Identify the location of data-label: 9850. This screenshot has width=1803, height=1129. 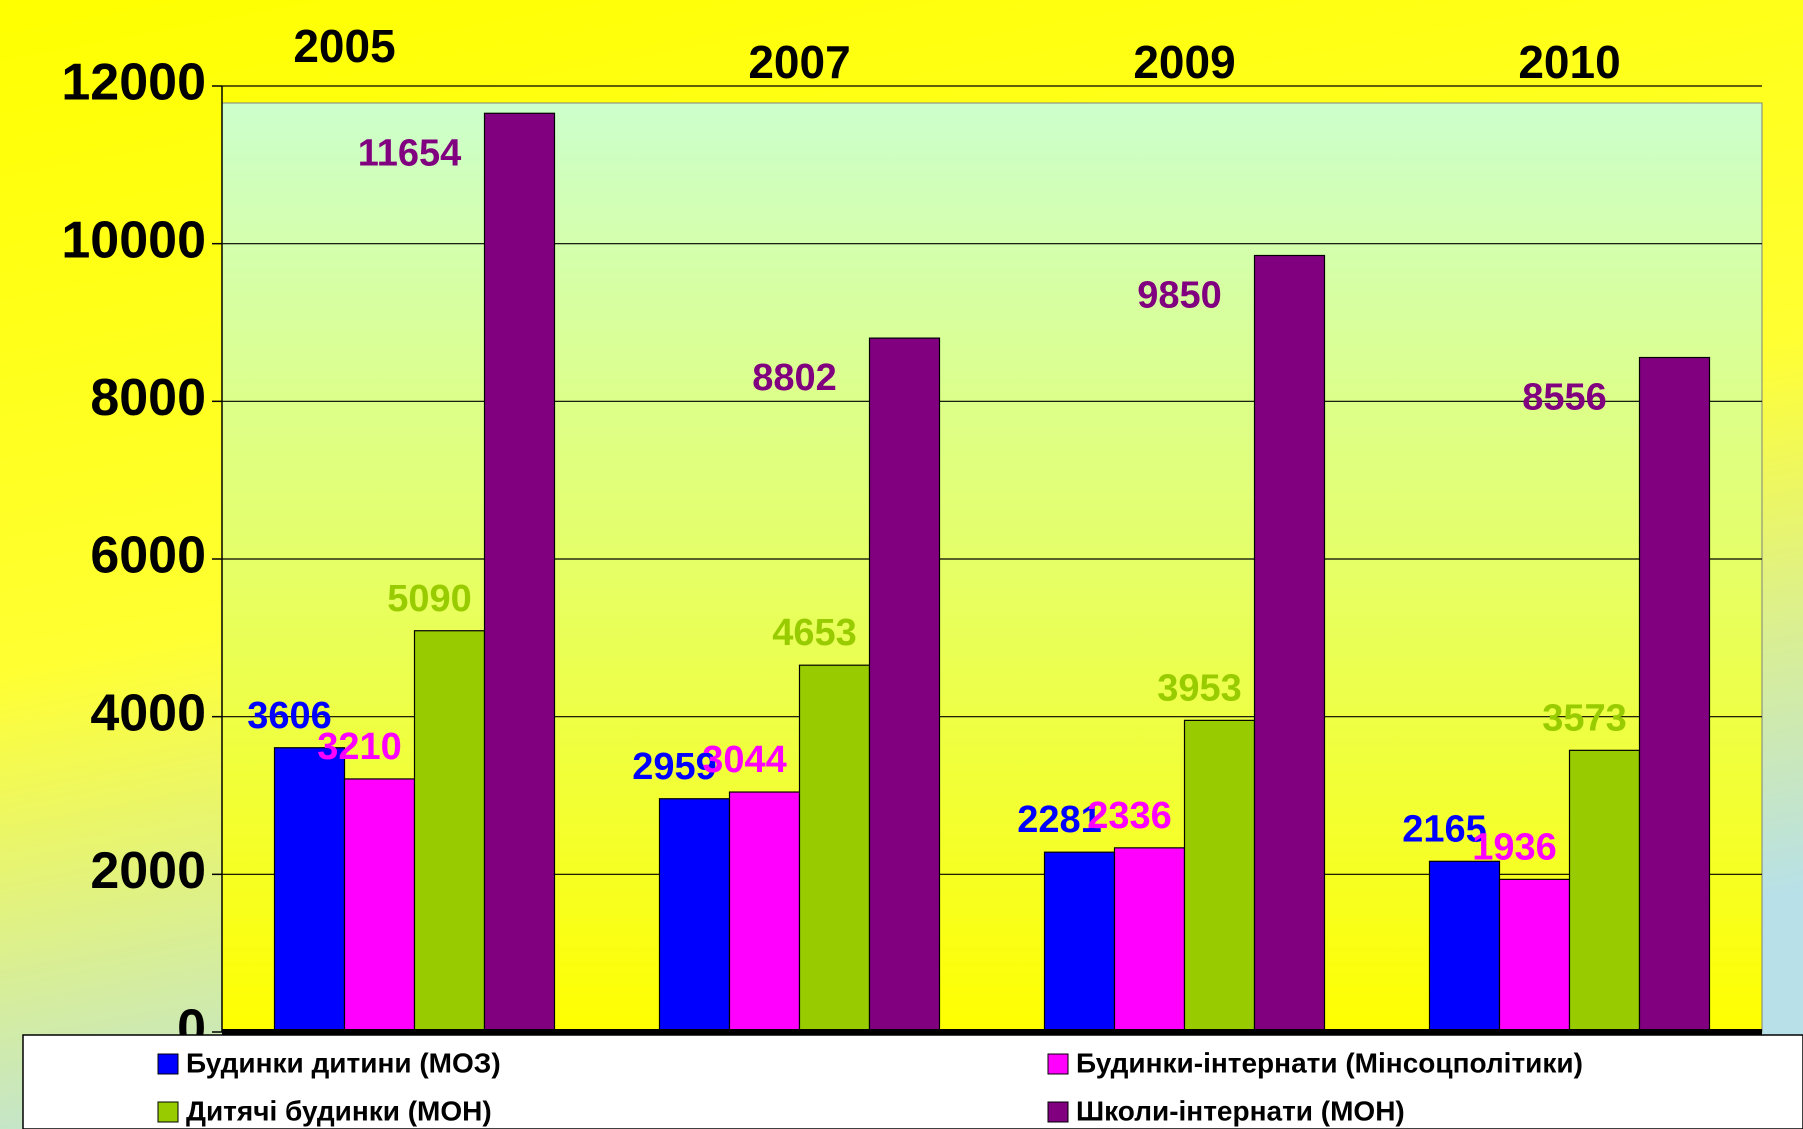
(1179, 296).